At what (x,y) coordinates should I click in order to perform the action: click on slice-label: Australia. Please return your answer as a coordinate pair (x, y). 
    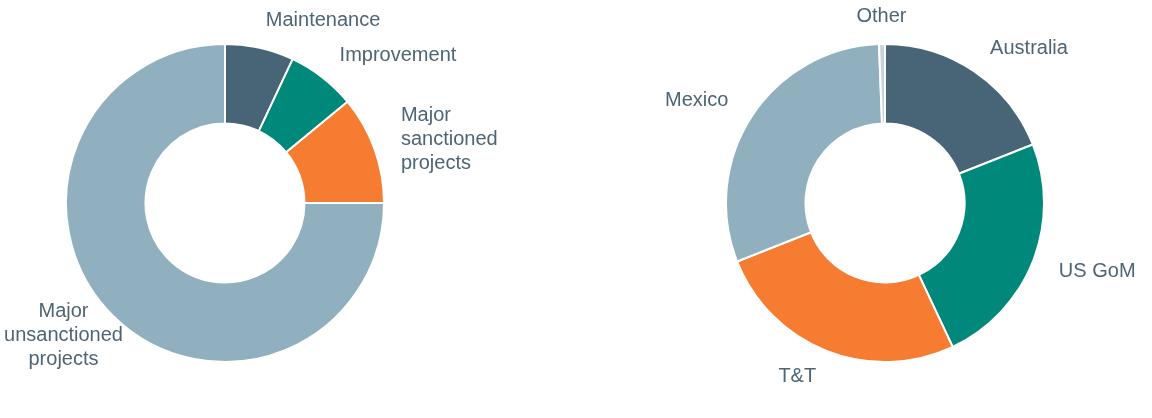
    Looking at the image, I should click on (1029, 46).